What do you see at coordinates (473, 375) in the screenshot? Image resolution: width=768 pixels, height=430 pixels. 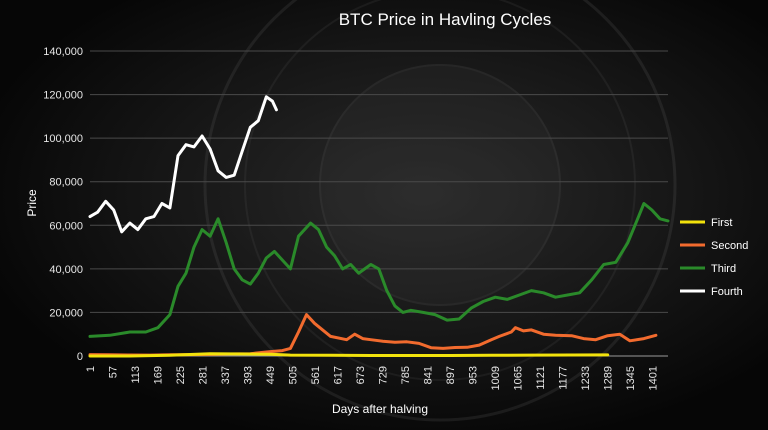 I see `x-tick-label: 953` at bounding box center [473, 375].